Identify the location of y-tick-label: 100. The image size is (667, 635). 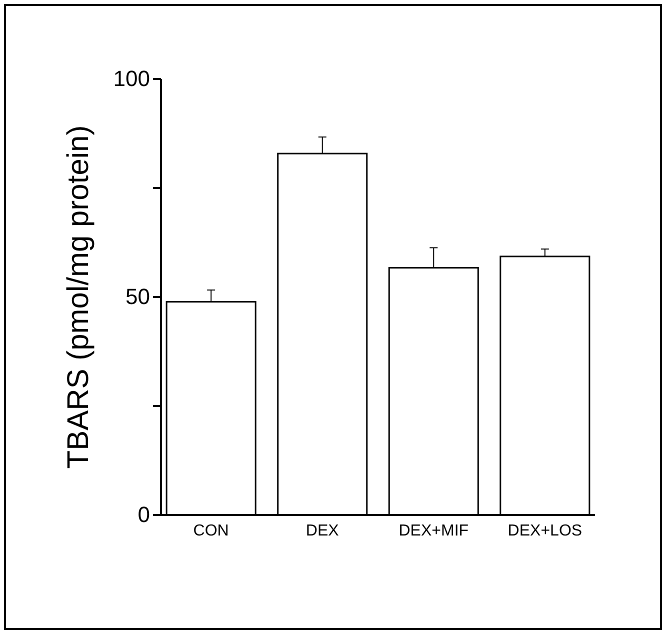
(131, 79).